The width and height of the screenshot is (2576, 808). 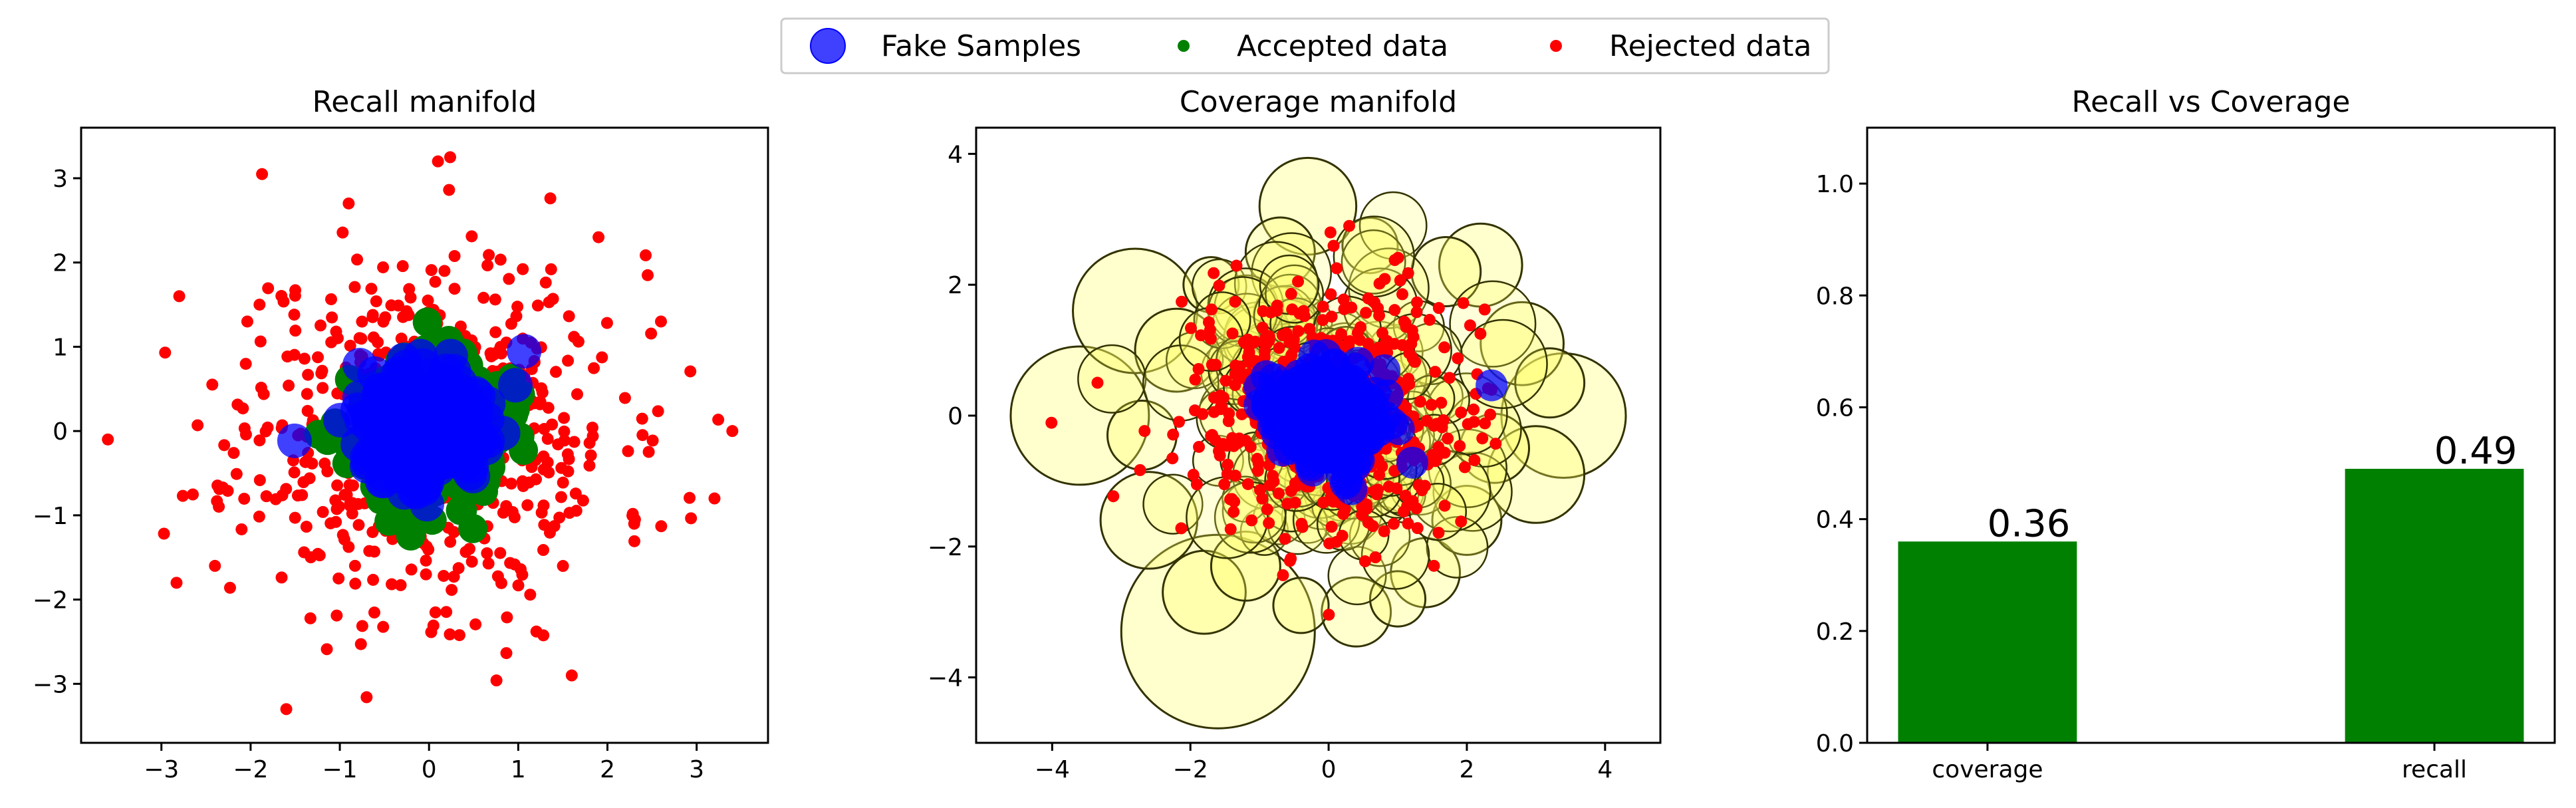 I want to click on recall-manifold-x-tick-label: −3, so click(x=161, y=769).